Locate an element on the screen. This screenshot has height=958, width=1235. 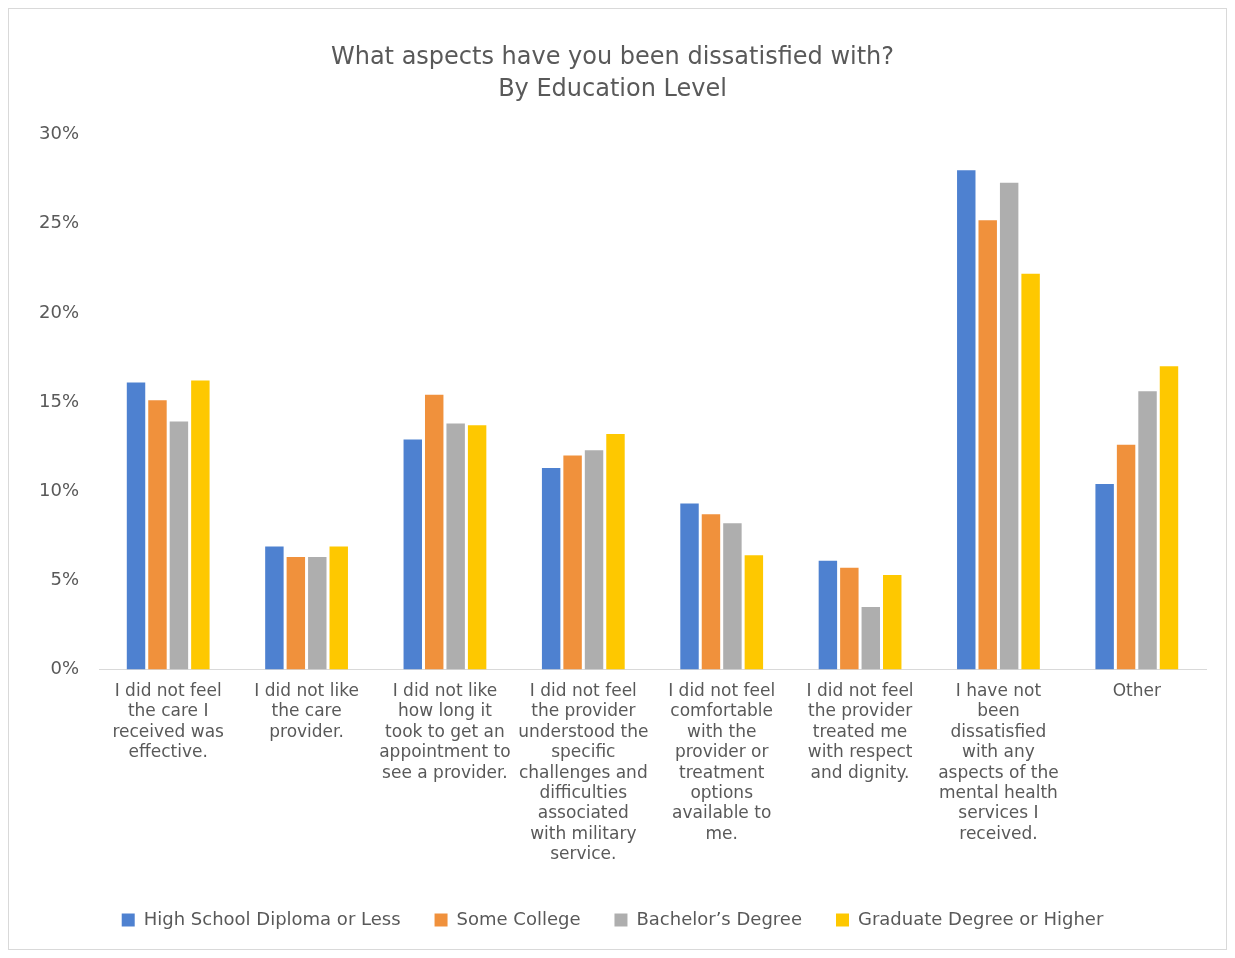
x-tick-label: I did not feel the care I received was effective. is located at coordinates (168, 721).